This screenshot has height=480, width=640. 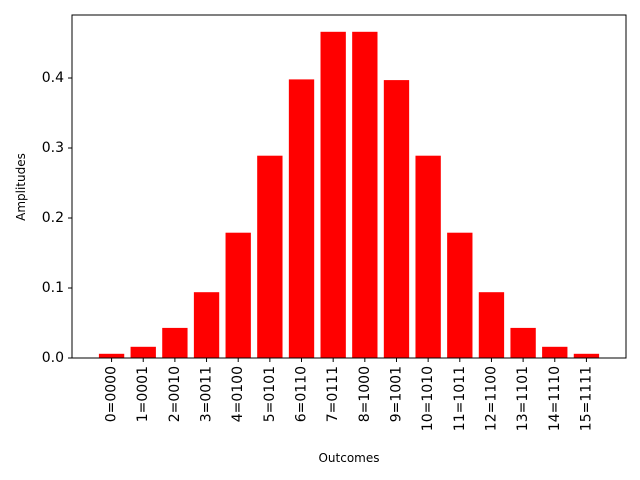 I want to click on x-tick-label: 15=1111, so click(x=586, y=398).